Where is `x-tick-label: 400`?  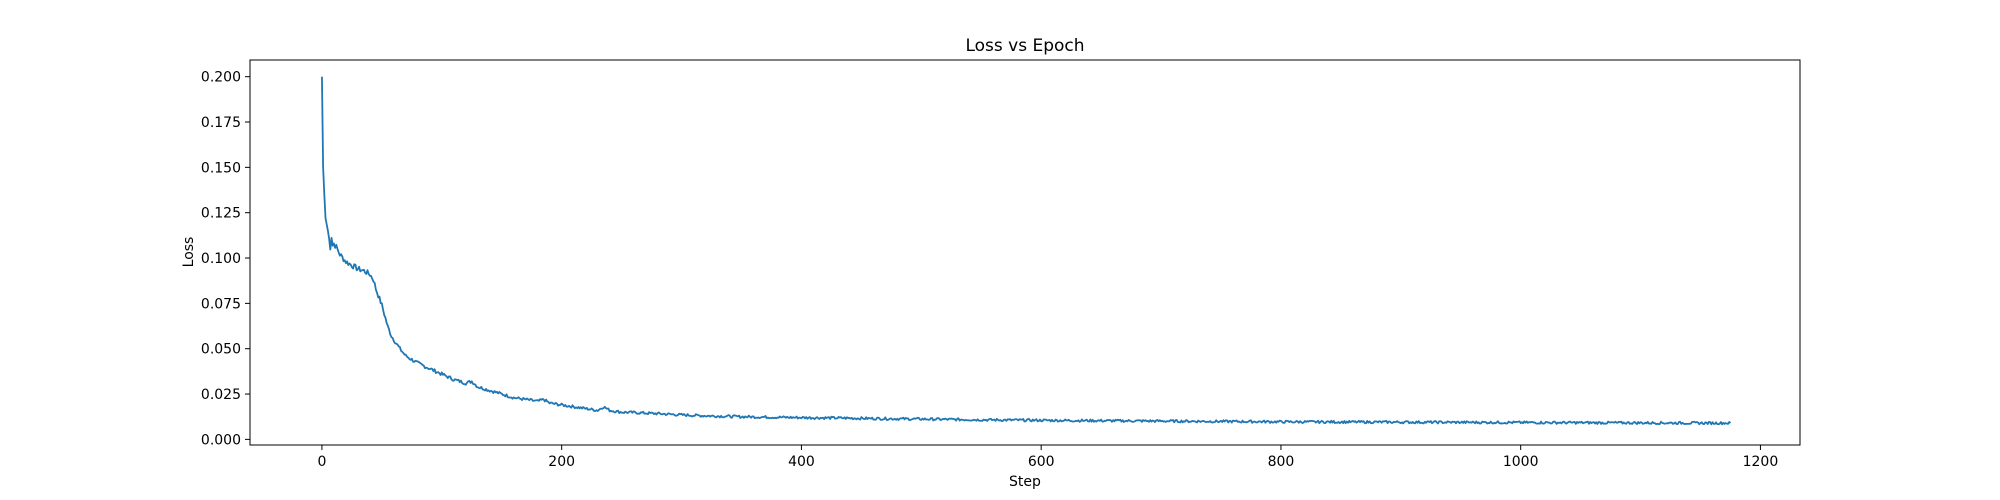
x-tick-label: 400 is located at coordinates (801, 462).